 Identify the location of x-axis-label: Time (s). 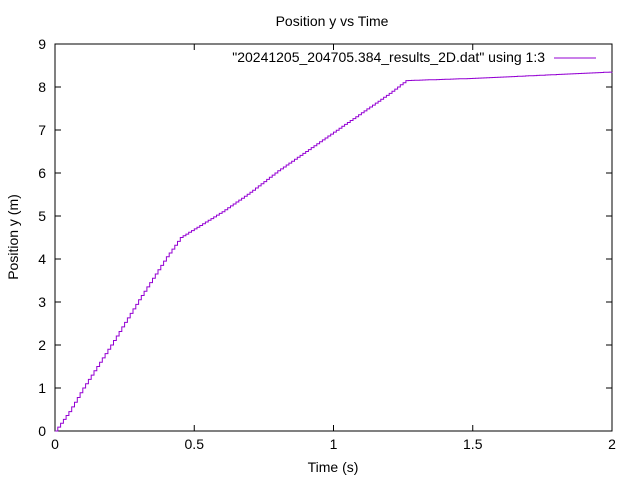
(333, 467).